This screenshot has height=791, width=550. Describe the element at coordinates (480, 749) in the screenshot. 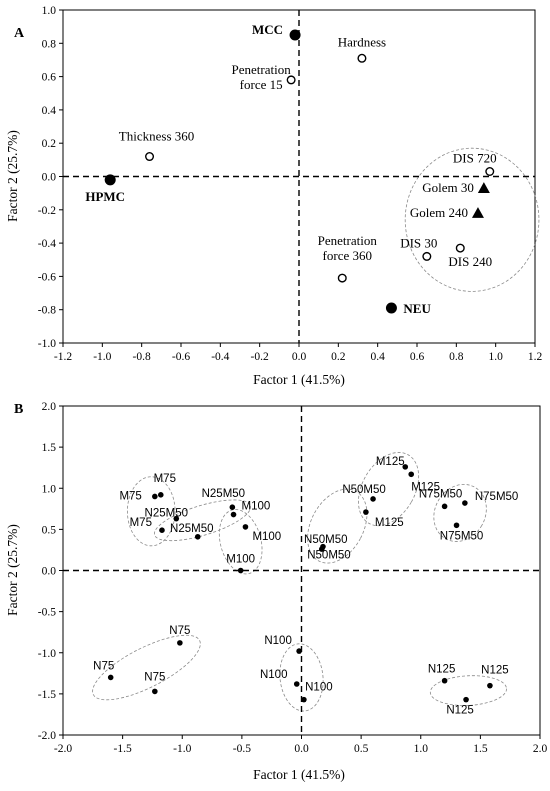

I see `x-tick-label: 1.5` at that location.